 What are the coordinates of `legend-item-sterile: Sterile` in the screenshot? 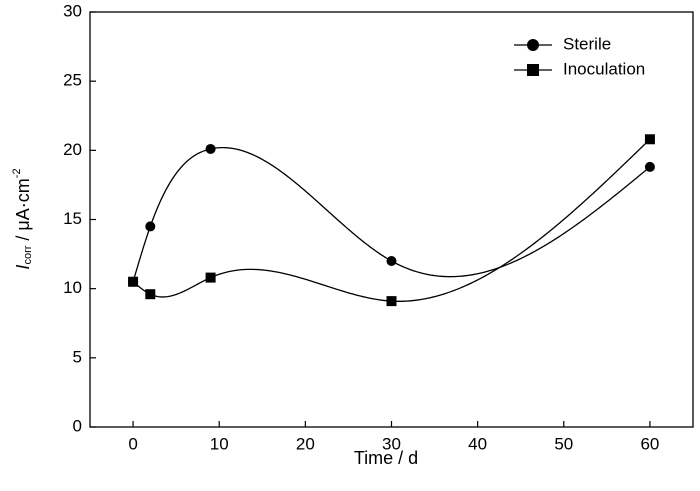 It's located at (562, 43).